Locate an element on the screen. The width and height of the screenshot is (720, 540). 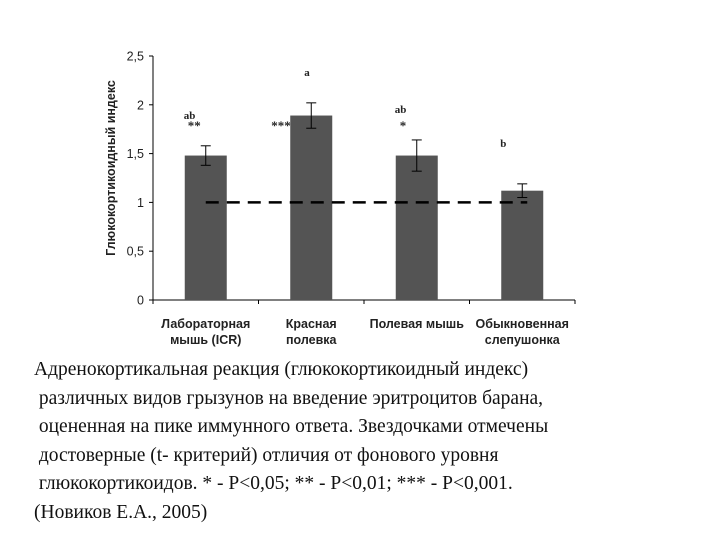
y-tick-label: 2,5 is located at coordinates (135, 57).